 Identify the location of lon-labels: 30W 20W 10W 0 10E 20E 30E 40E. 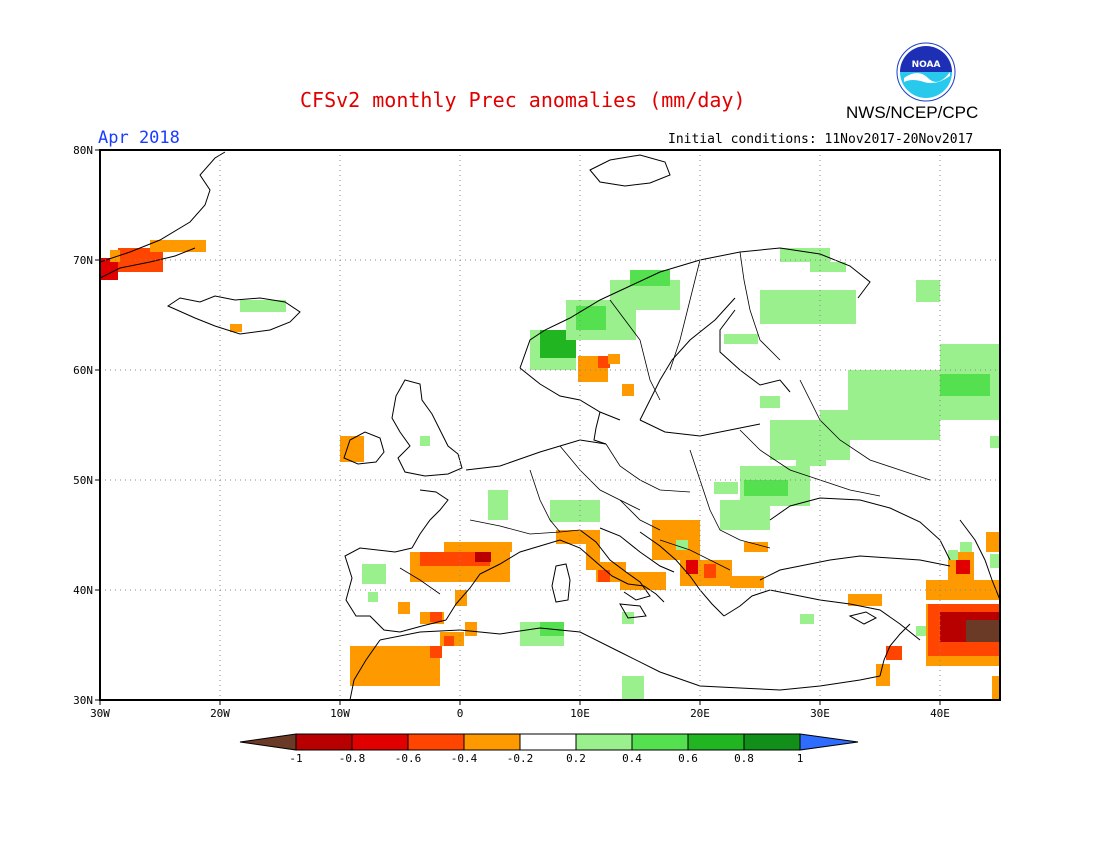
(520, 713).